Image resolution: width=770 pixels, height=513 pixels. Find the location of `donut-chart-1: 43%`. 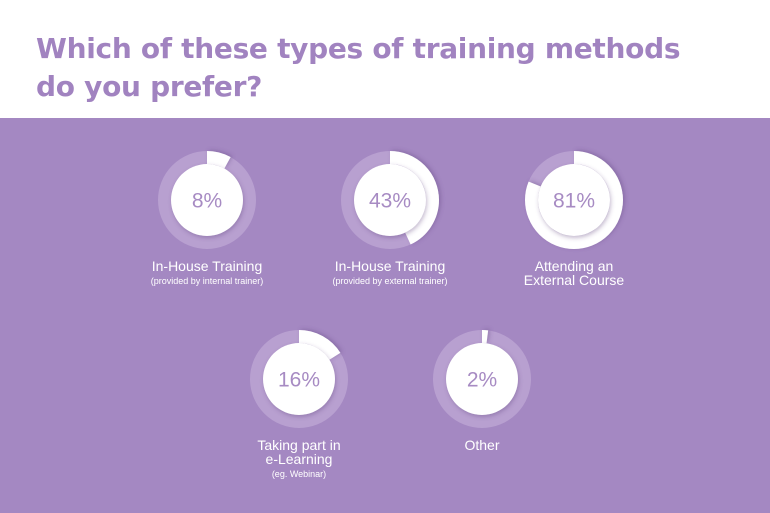

donut-chart-1: 43% is located at coordinates (390, 200).